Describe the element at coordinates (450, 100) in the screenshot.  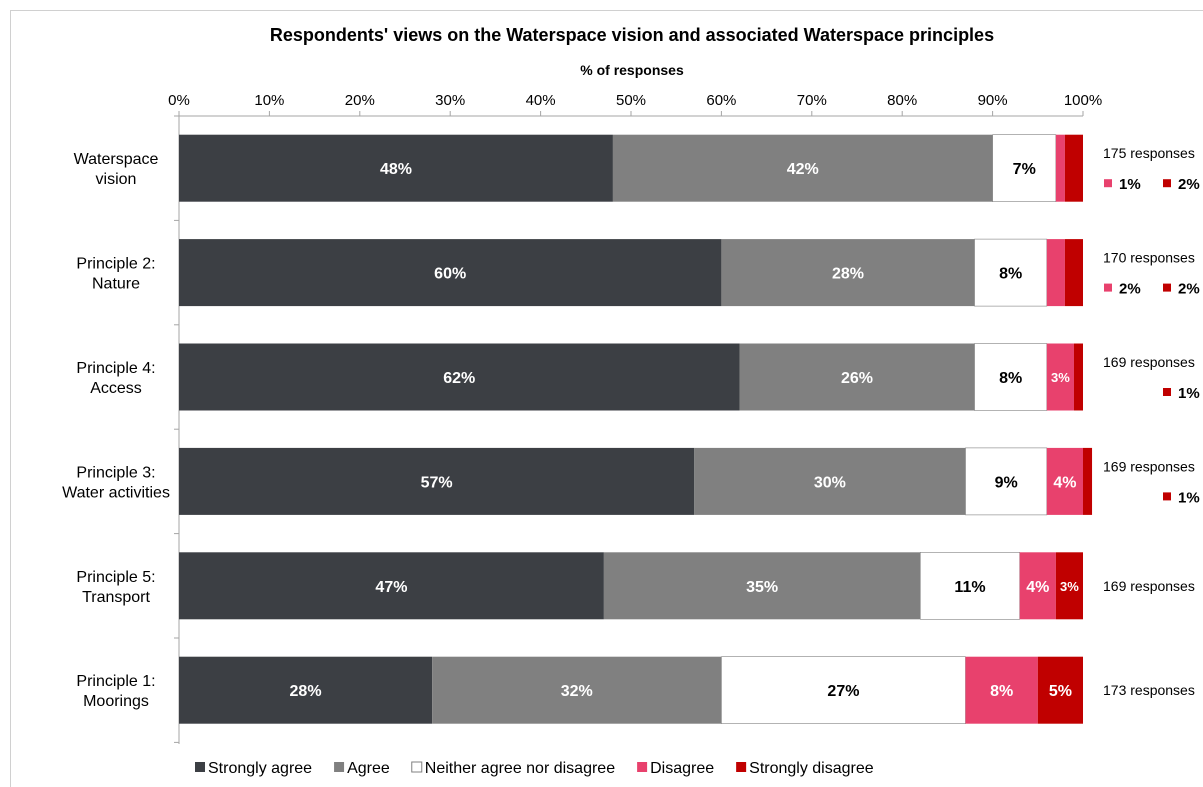
I see `x-tick-label: 30%` at that location.